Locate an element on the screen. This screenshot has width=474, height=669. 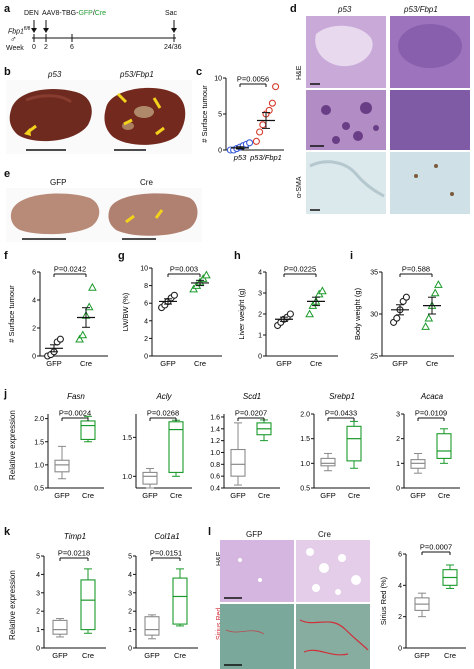
photo-b-left-title: p53 is located at coordinates (55, 74).